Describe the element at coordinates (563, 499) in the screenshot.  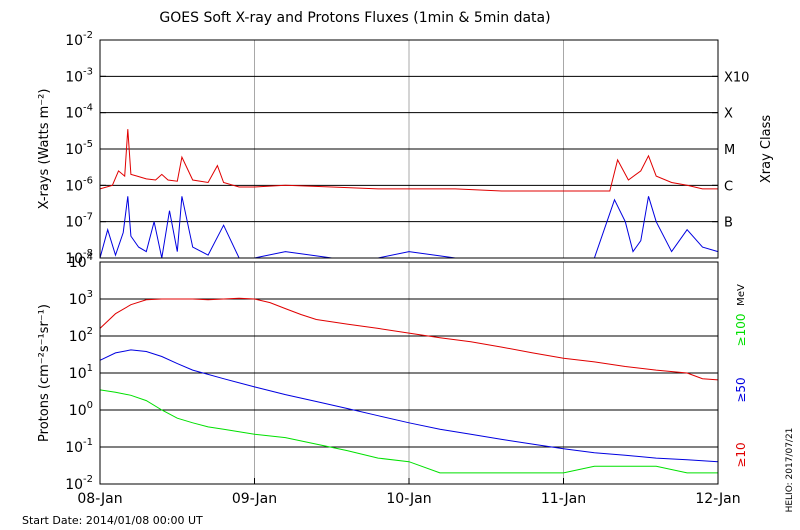
I see `x-tick-label: 11-Jan` at that location.